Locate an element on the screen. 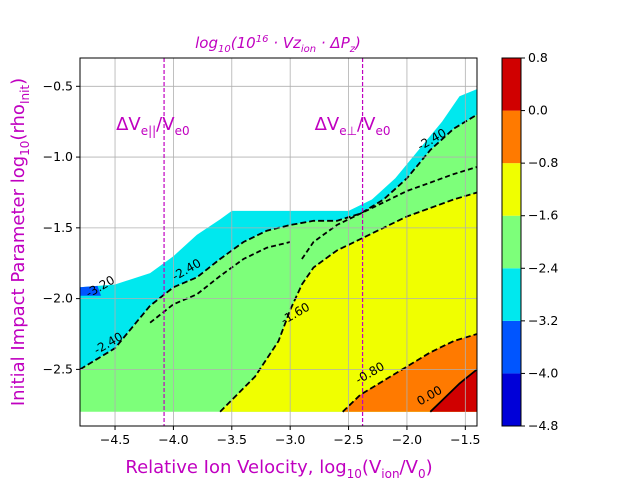 The width and height of the screenshot is (640, 480). colorbar: −4.8 −4.0 −3.2 −2.4 −1.6 −0.8 0.0 0.8 is located at coordinates (529, 241).